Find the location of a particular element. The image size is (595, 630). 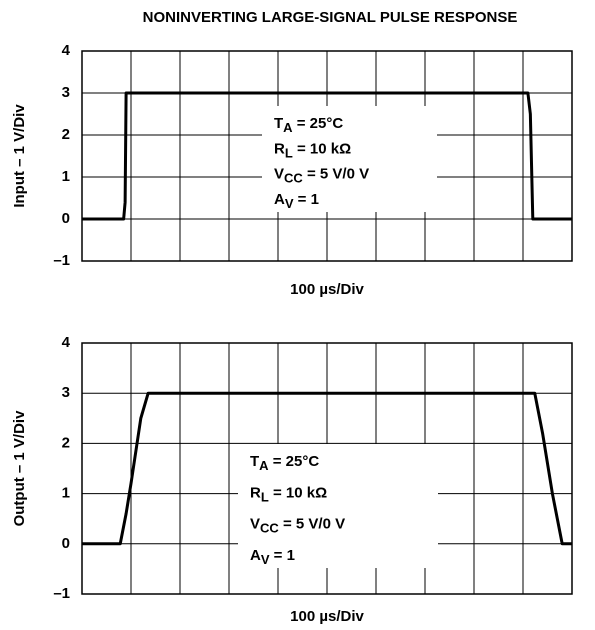

y-axis-label: Input – 1 V/Div is located at coordinates (19, 156).